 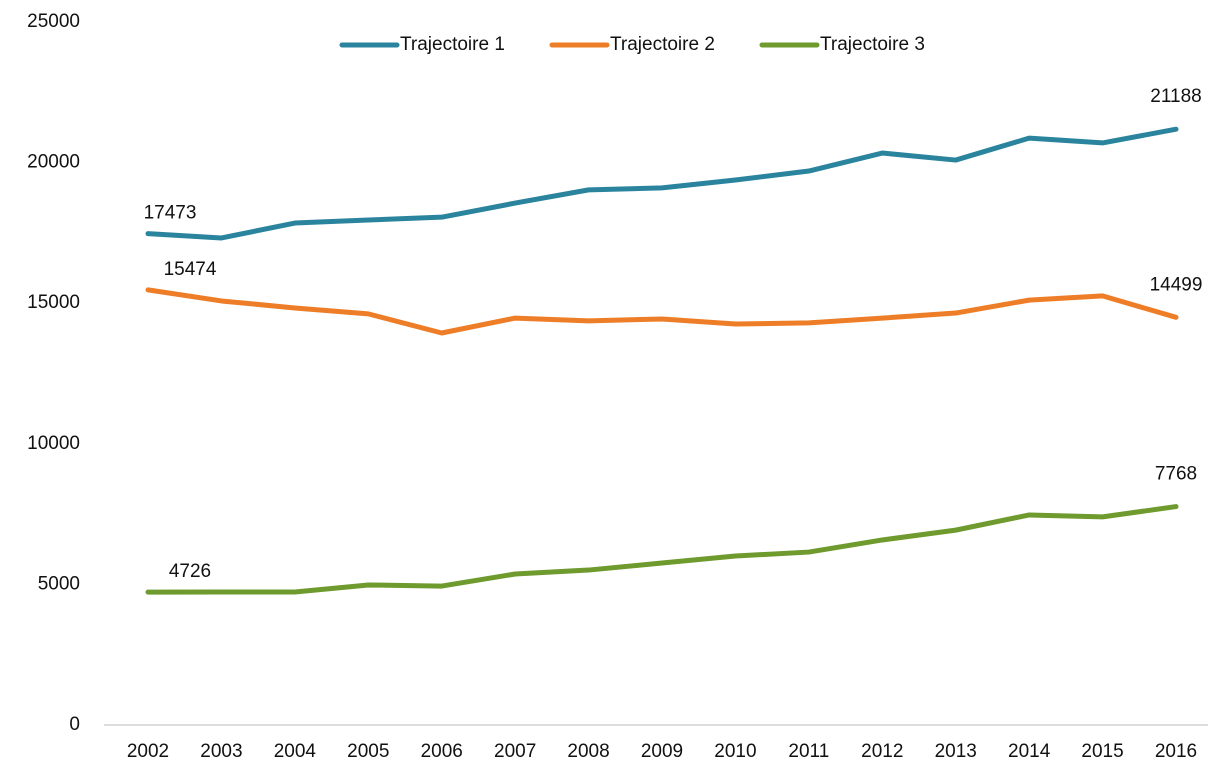 What do you see at coordinates (53, 162) in the screenshot?
I see `y-tick-label: 20000` at bounding box center [53, 162].